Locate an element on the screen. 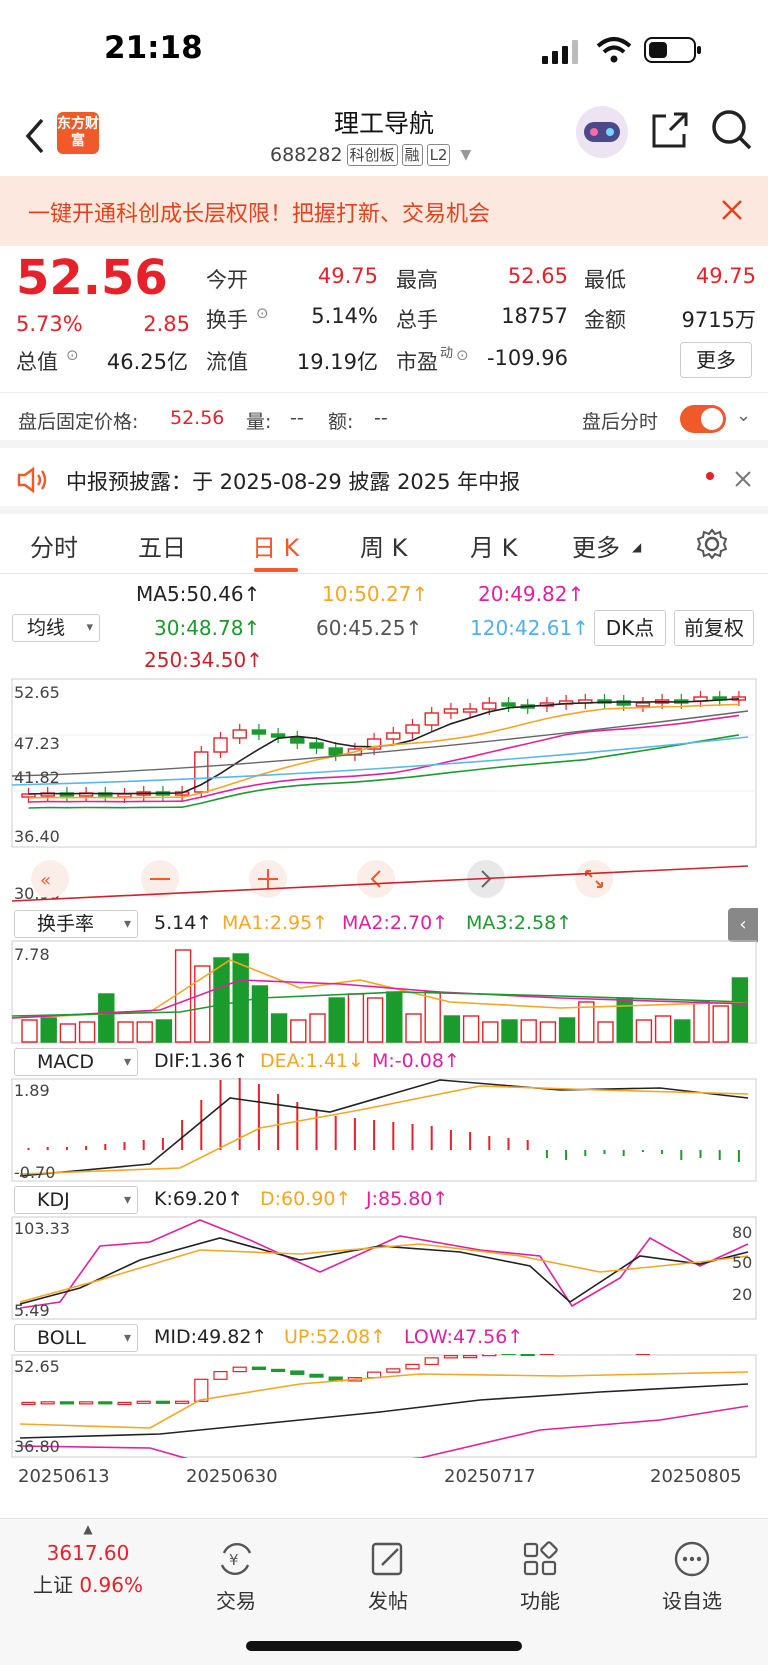  notice-bar: 中报预披露：于 2025-08-29 披露 2025 年中报 is located at coordinates (384, 481).